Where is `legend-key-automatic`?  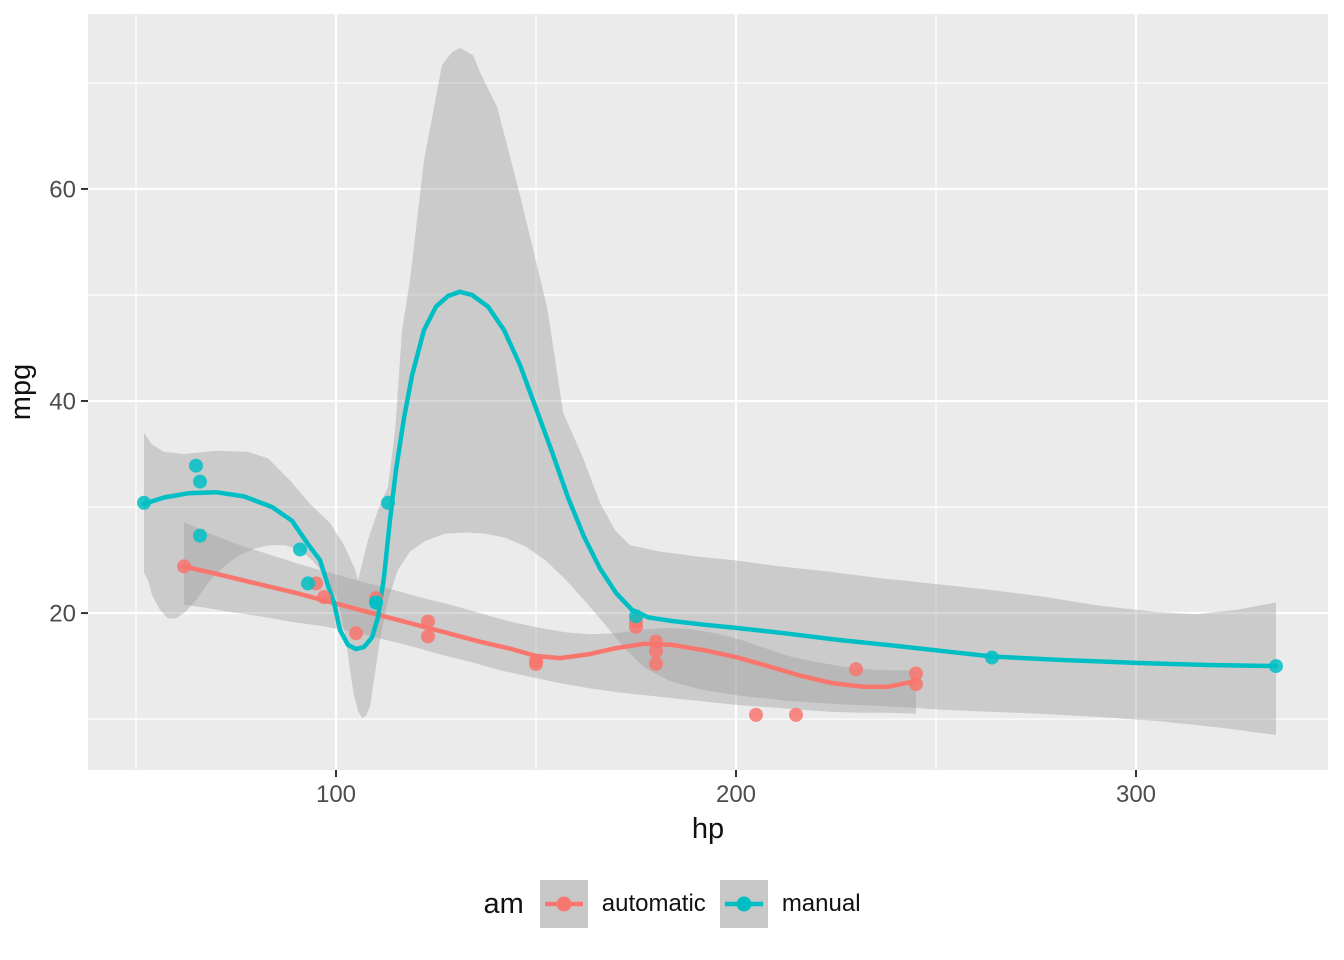 legend-key-automatic is located at coordinates (563, 904).